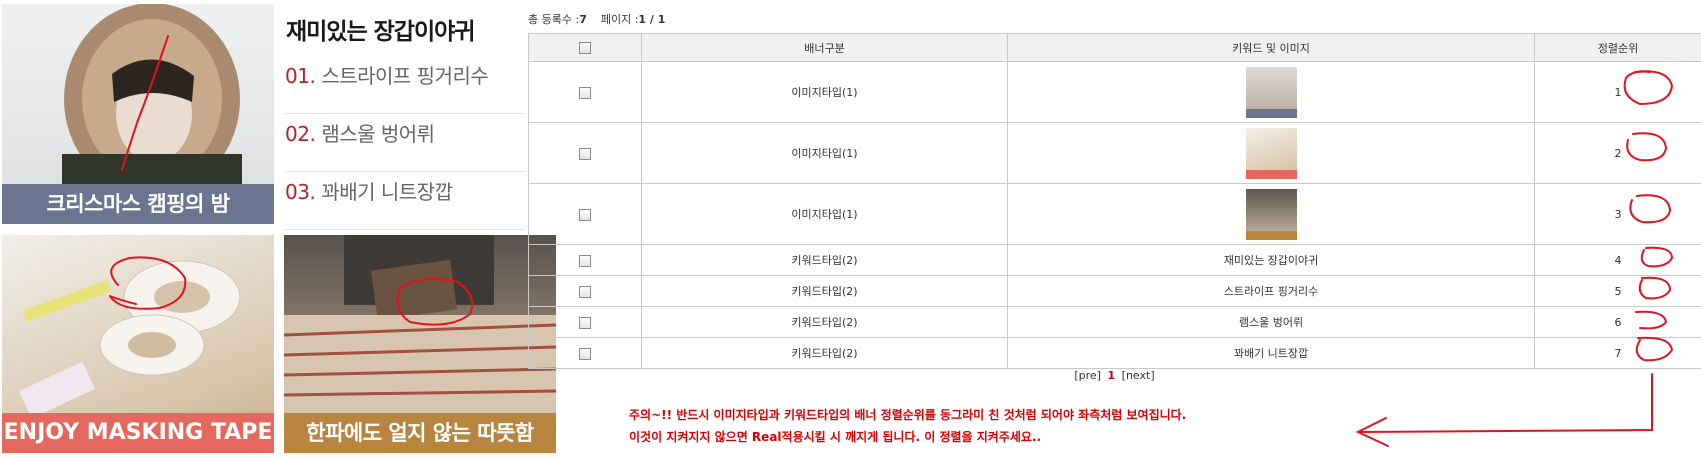 This screenshot has width=1701, height=460. Describe the element at coordinates (652, 19) in the screenshot. I see `page-indicator: 1 / 1` at that location.